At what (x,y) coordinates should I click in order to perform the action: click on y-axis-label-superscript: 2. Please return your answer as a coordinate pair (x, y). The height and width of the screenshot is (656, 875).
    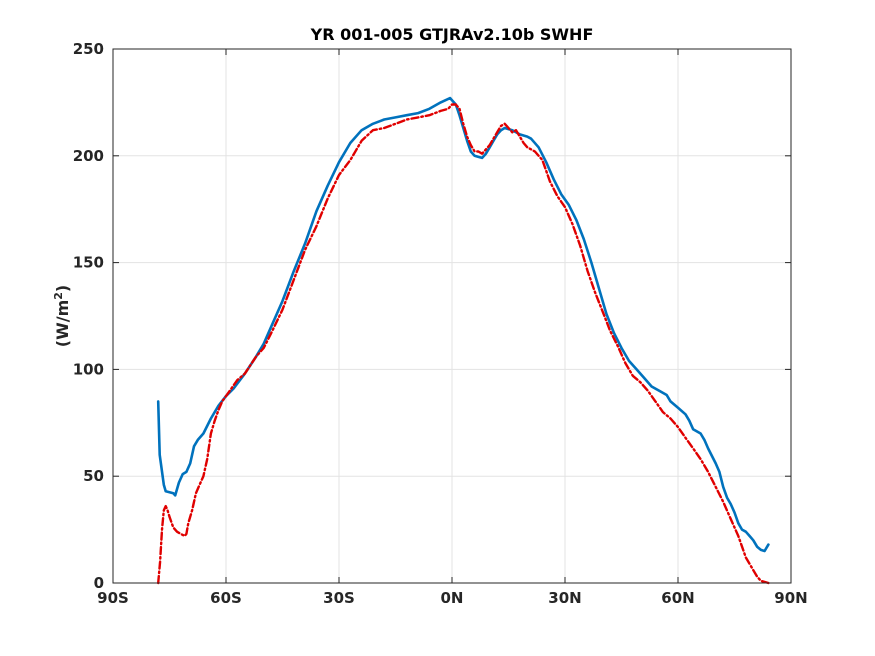
    Looking at the image, I should click on (58, 296).